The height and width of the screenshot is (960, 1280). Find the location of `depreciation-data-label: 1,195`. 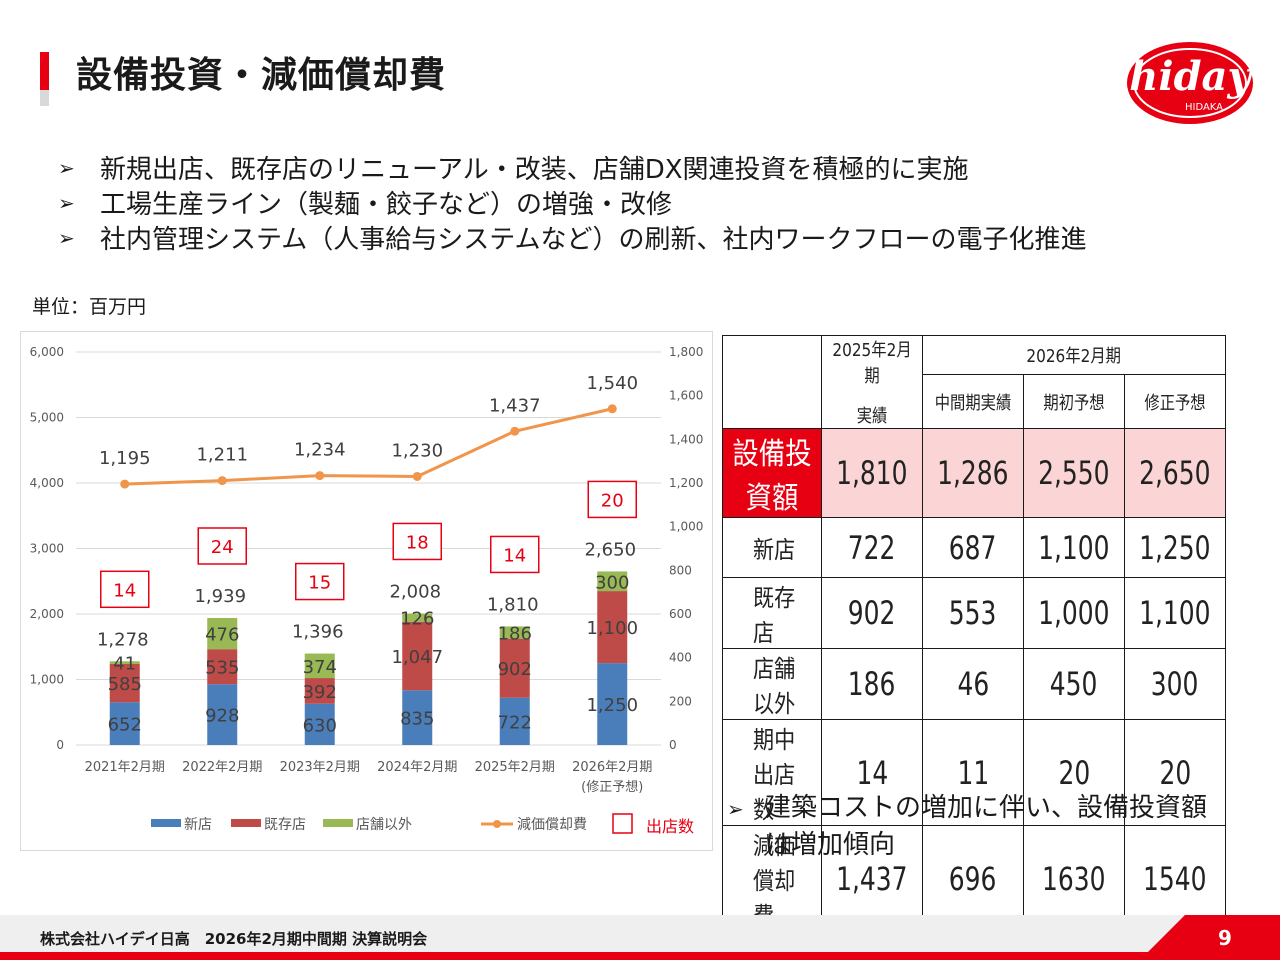

depreciation-data-label: 1,195 is located at coordinates (125, 458).